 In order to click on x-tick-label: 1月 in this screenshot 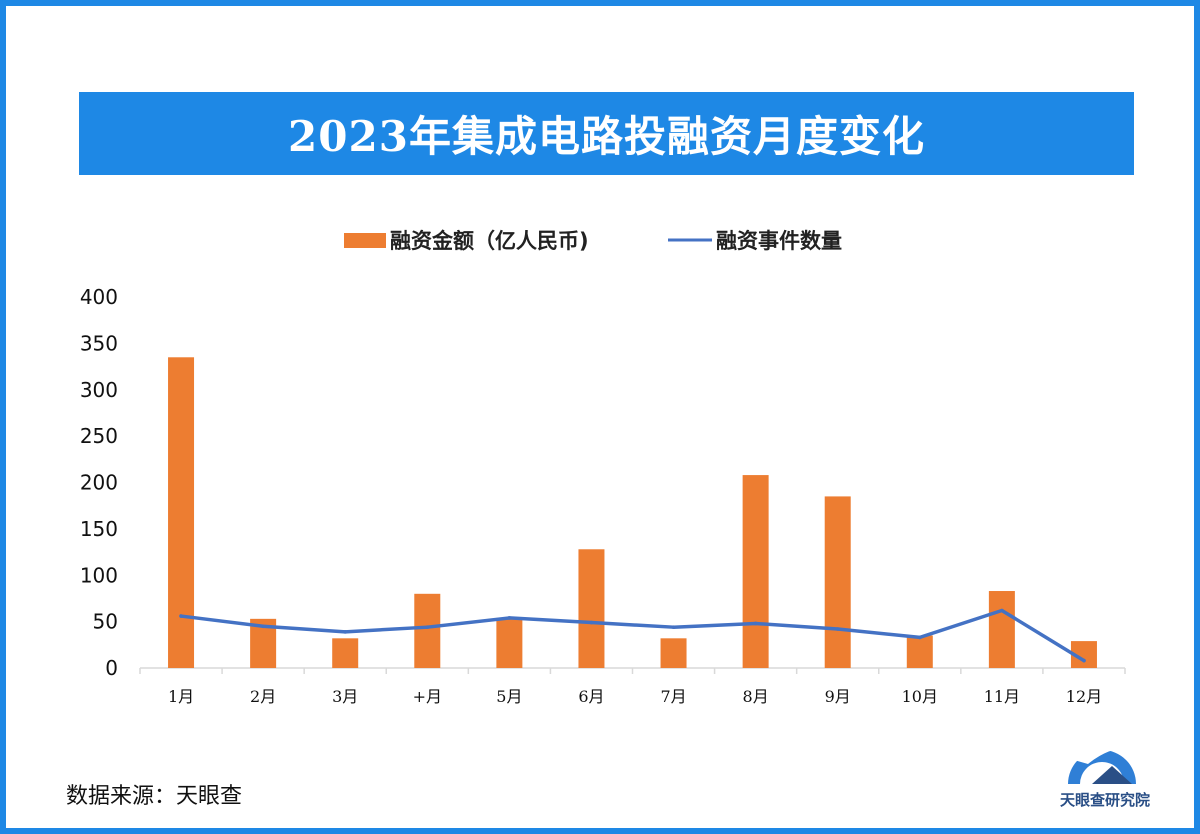, I will do `click(181, 696)`.